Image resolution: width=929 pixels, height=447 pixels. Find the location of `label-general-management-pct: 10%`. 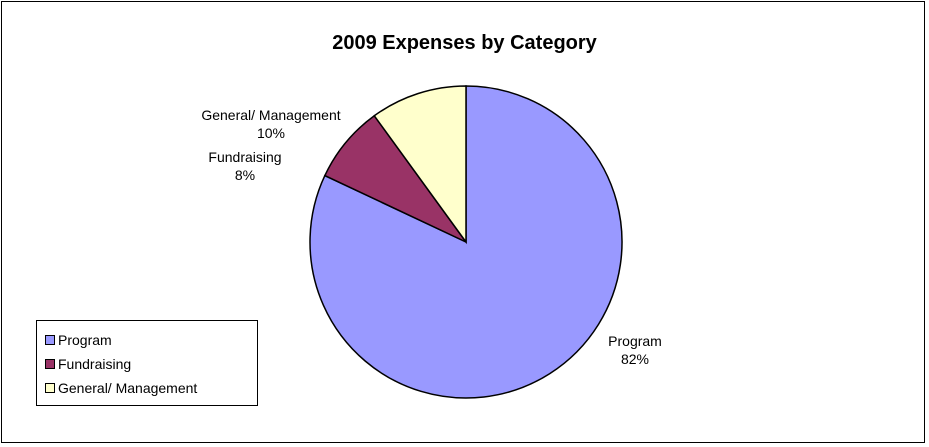

label-general-management-pct: 10% is located at coordinates (271, 133).